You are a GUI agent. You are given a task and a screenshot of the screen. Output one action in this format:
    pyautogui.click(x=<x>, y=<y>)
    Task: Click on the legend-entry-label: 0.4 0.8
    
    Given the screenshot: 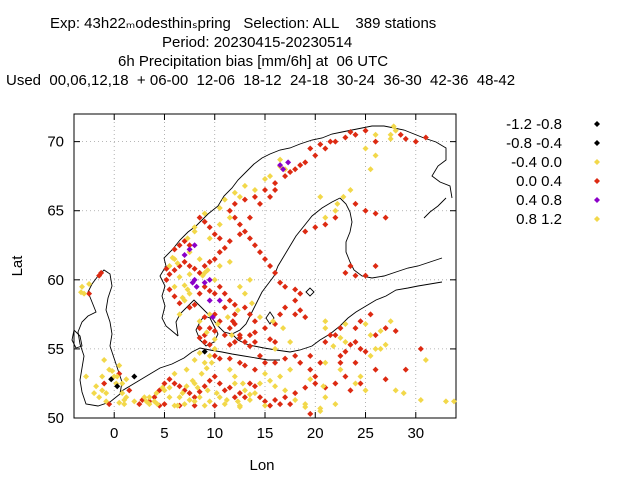 What is the action you would take?
    pyautogui.click(x=539, y=200)
    